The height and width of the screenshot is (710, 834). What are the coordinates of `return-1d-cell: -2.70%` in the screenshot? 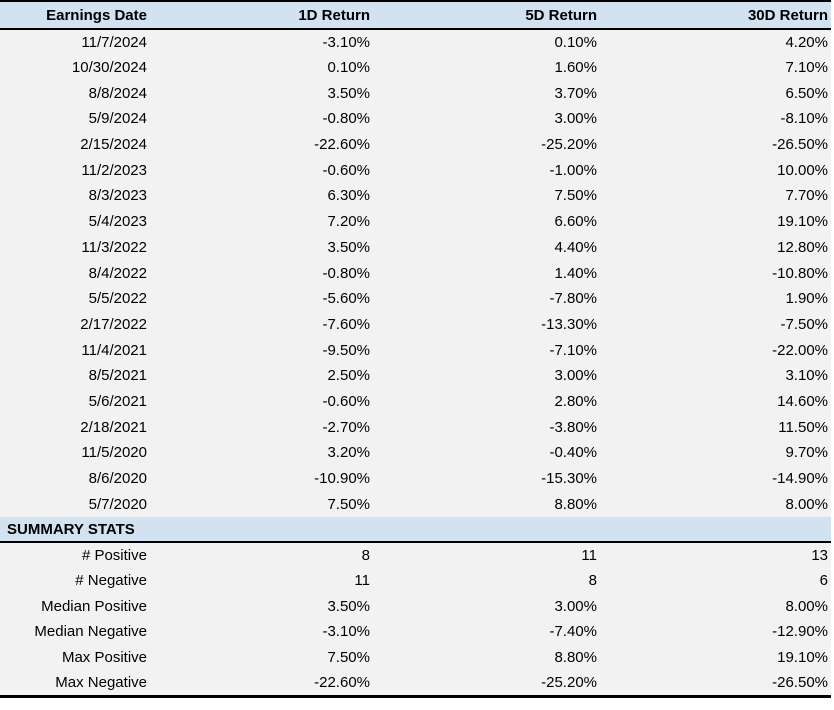 It's located at (273, 427).